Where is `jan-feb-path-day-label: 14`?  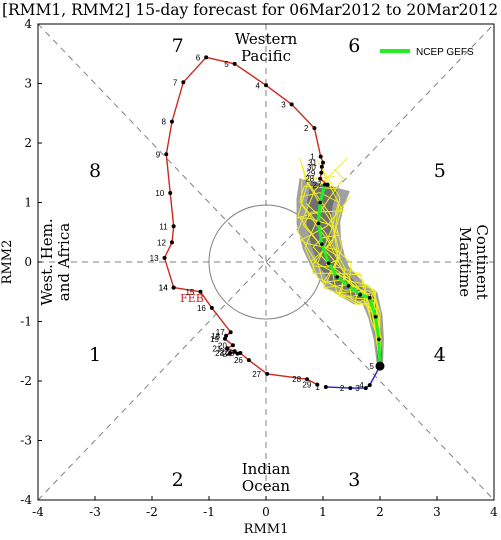 jan-feb-path-day-label: 14 is located at coordinates (163, 288).